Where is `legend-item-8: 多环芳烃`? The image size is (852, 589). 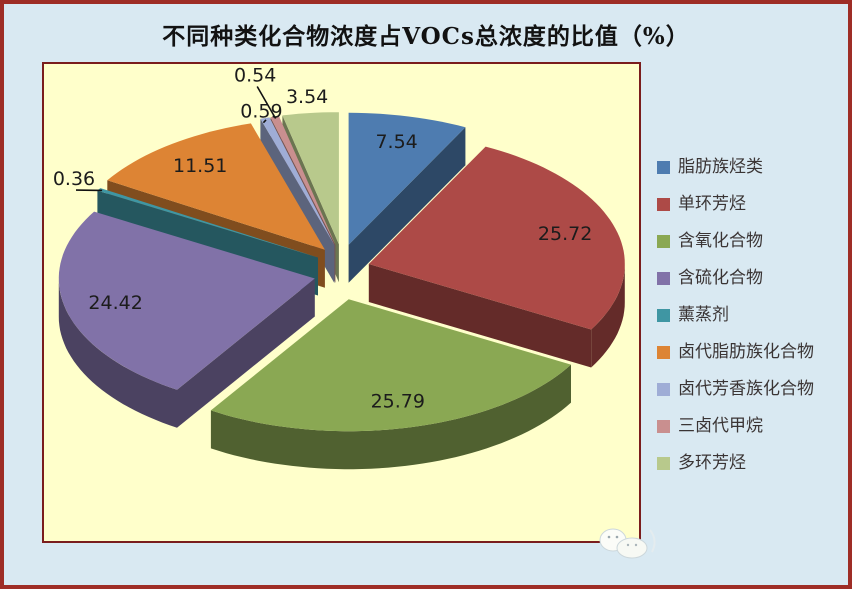
legend-item-8: 多环芳烃 is located at coordinates (735, 463).